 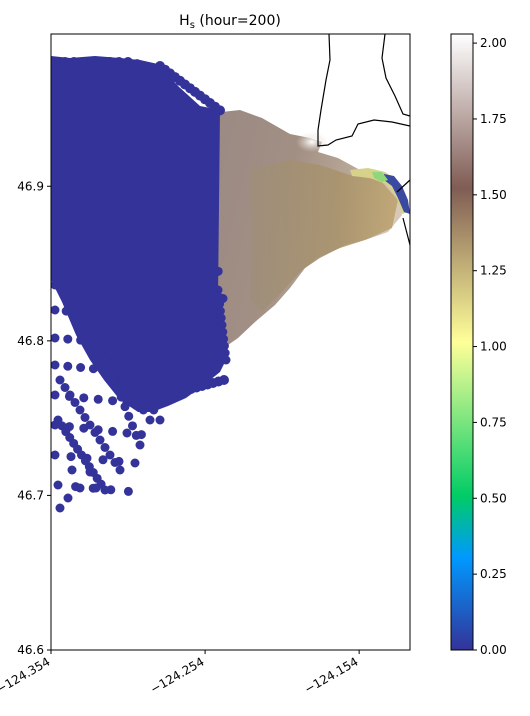 What do you see at coordinates (493, 650) in the screenshot?
I see `colorbar-tick-label: 0.00` at bounding box center [493, 650].